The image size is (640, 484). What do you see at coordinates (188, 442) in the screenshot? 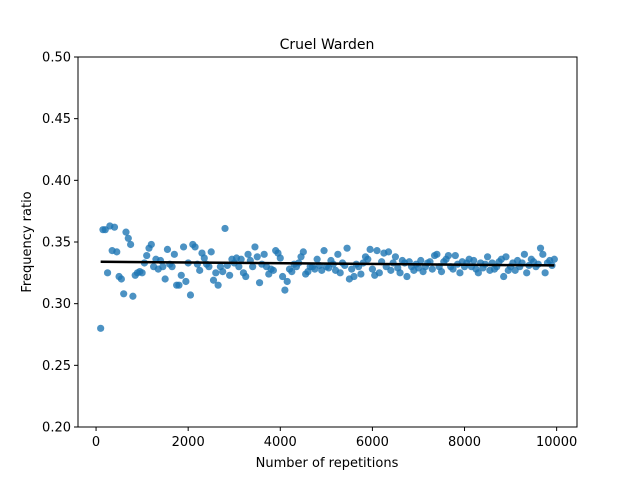
I see `x-tick-label: 2000` at bounding box center [188, 442].